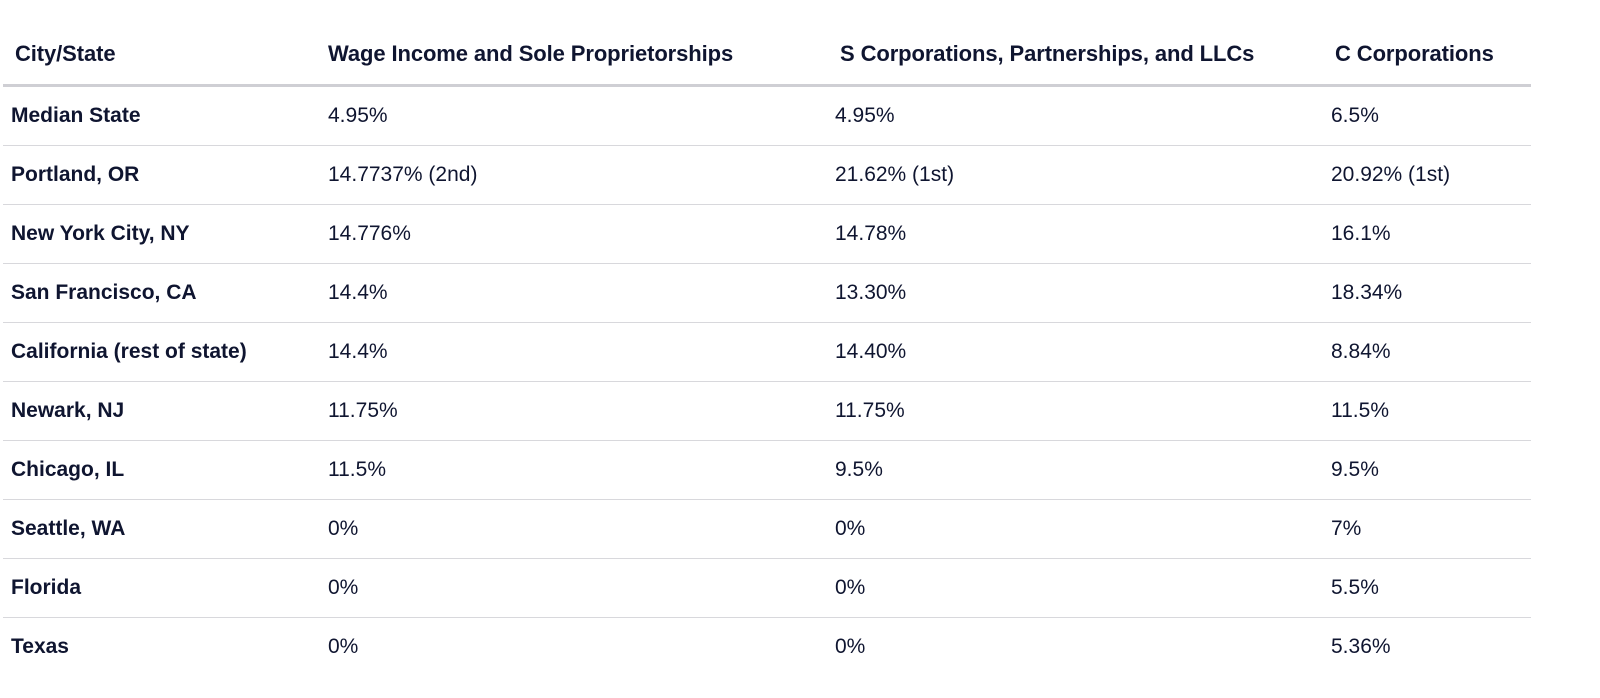 The width and height of the screenshot is (1600, 698). Describe the element at coordinates (574, 115) in the screenshot. I see `wage-income-cell: 4.95%` at that location.